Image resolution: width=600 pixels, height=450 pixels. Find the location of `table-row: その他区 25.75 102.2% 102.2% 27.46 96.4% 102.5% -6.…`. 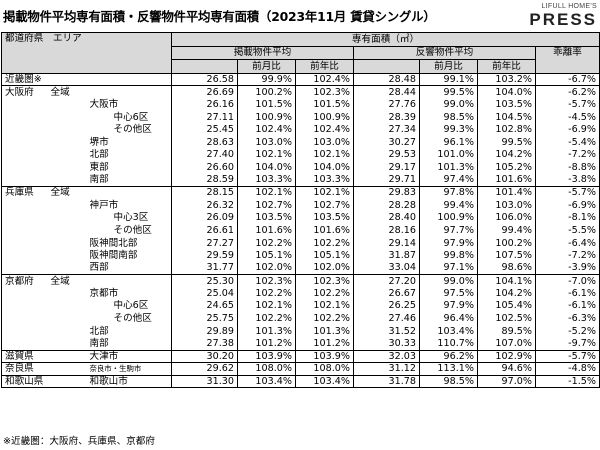

table-row: その他区 25.75 102.2% 102.2% 27.46 96.4% 102.5% -6.… is located at coordinates (300, 318).